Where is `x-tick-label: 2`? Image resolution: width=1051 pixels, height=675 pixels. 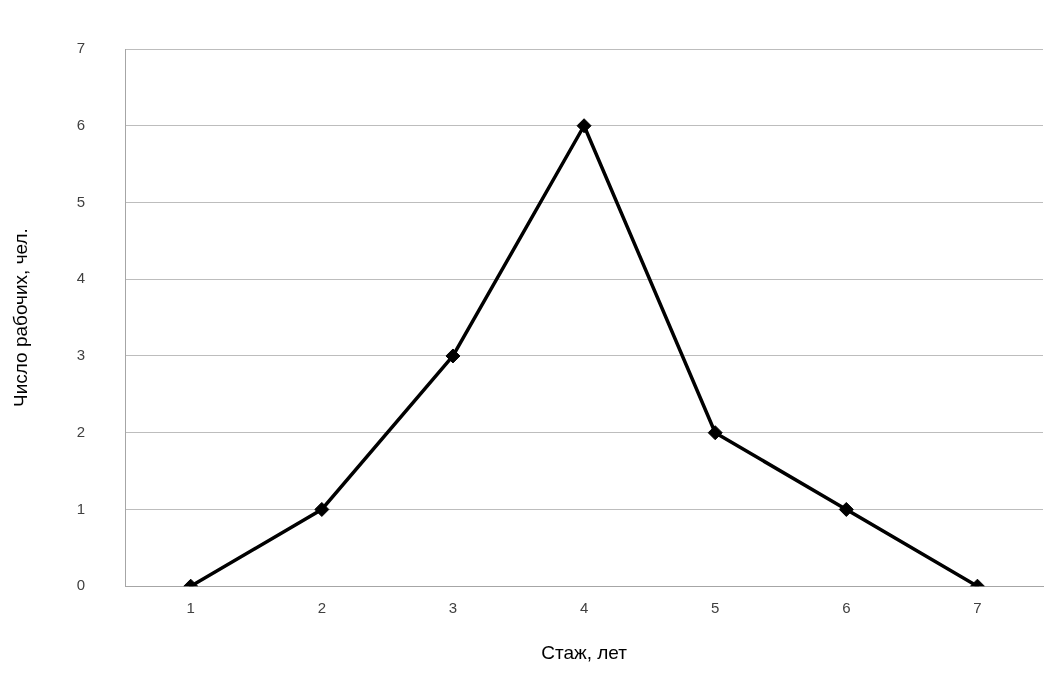 x-tick-label: 2 is located at coordinates (321, 608).